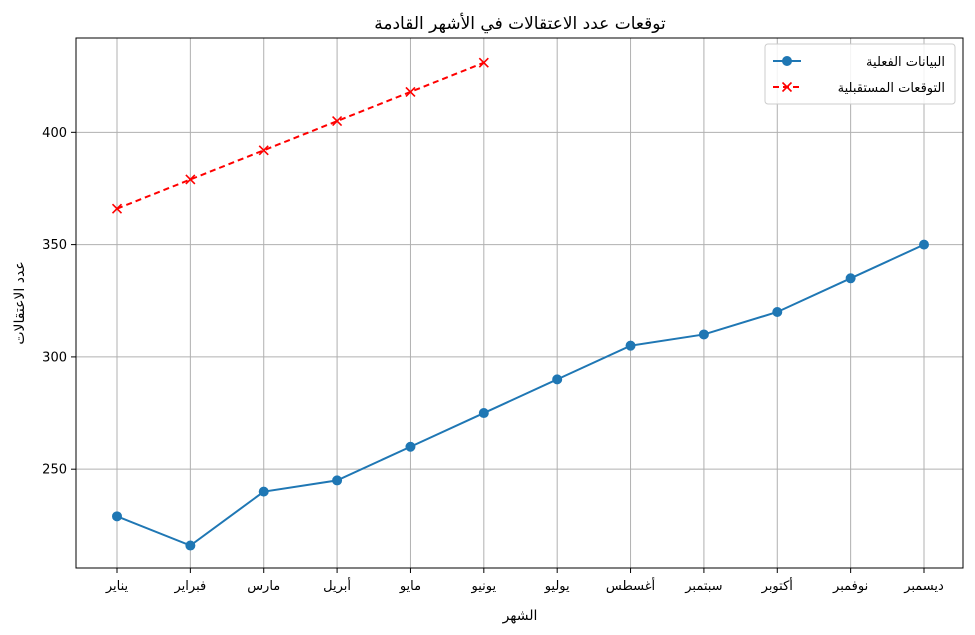 This screenshot has height=635, width=975. Describe the element at coordinates (557, 586) in the screenshot. I see `x-tick-label: يوليو` at that location.